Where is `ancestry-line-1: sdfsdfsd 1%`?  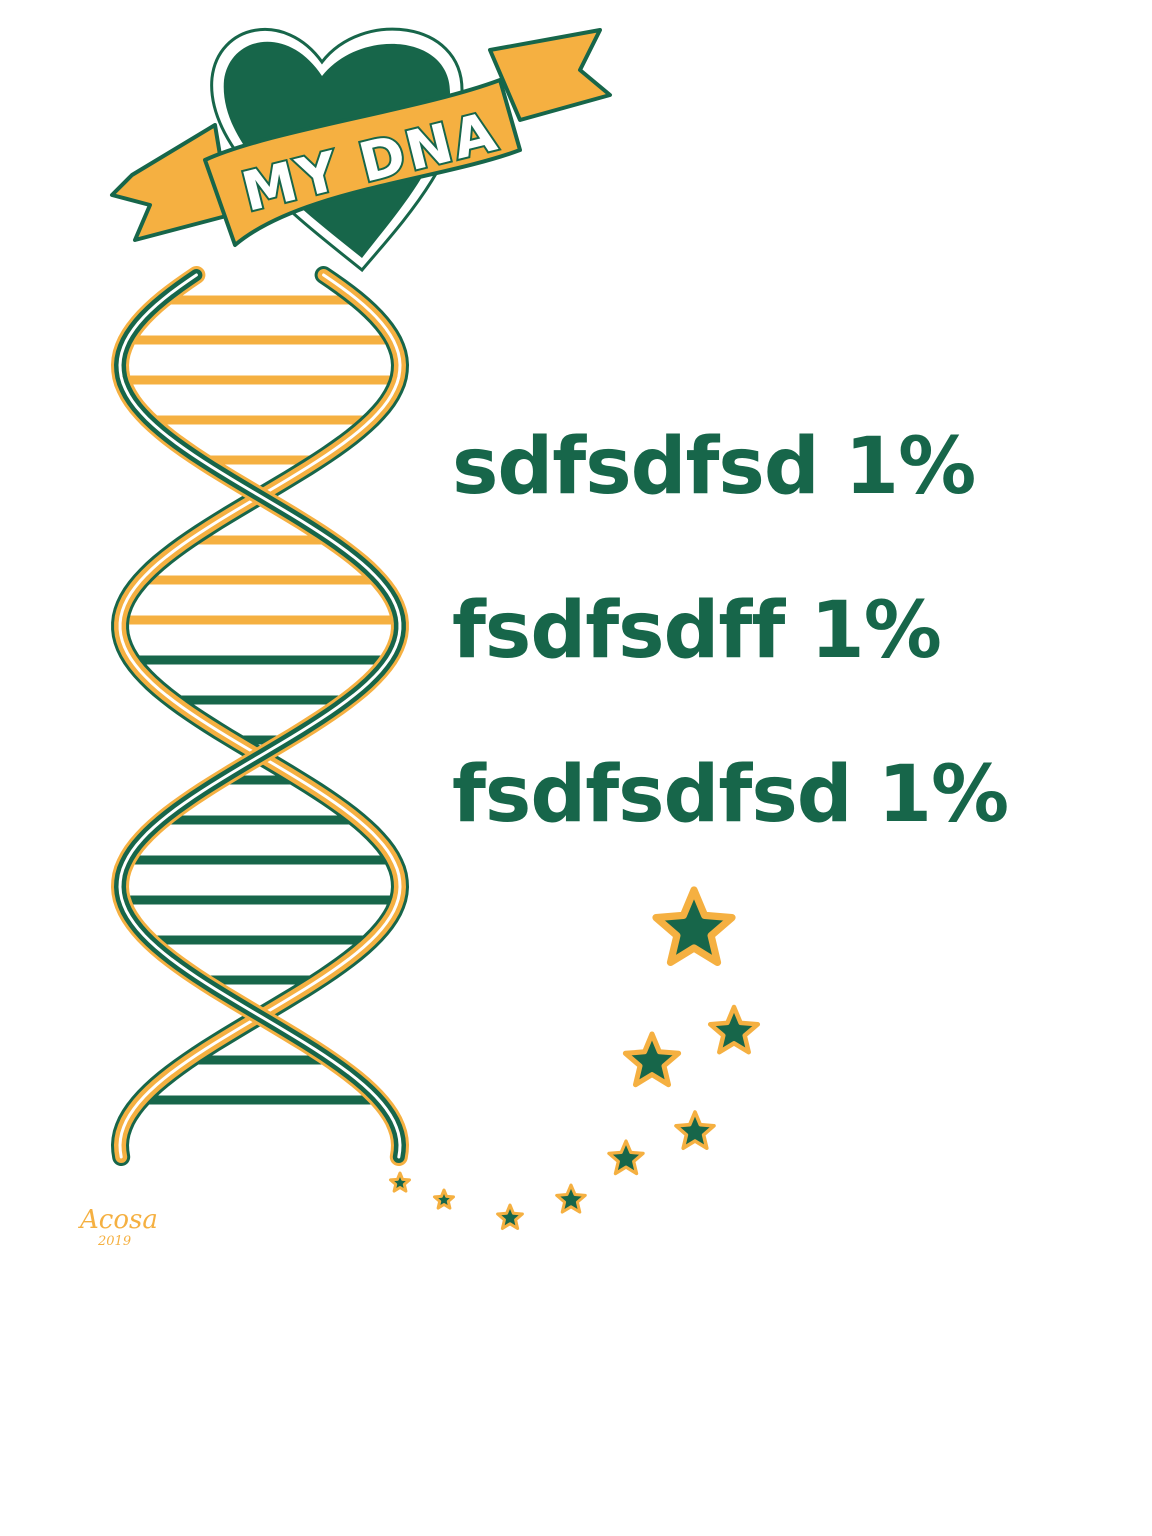 ancestry-line-1: sdfsdfsd 1% is located at coordinates (714, 467).